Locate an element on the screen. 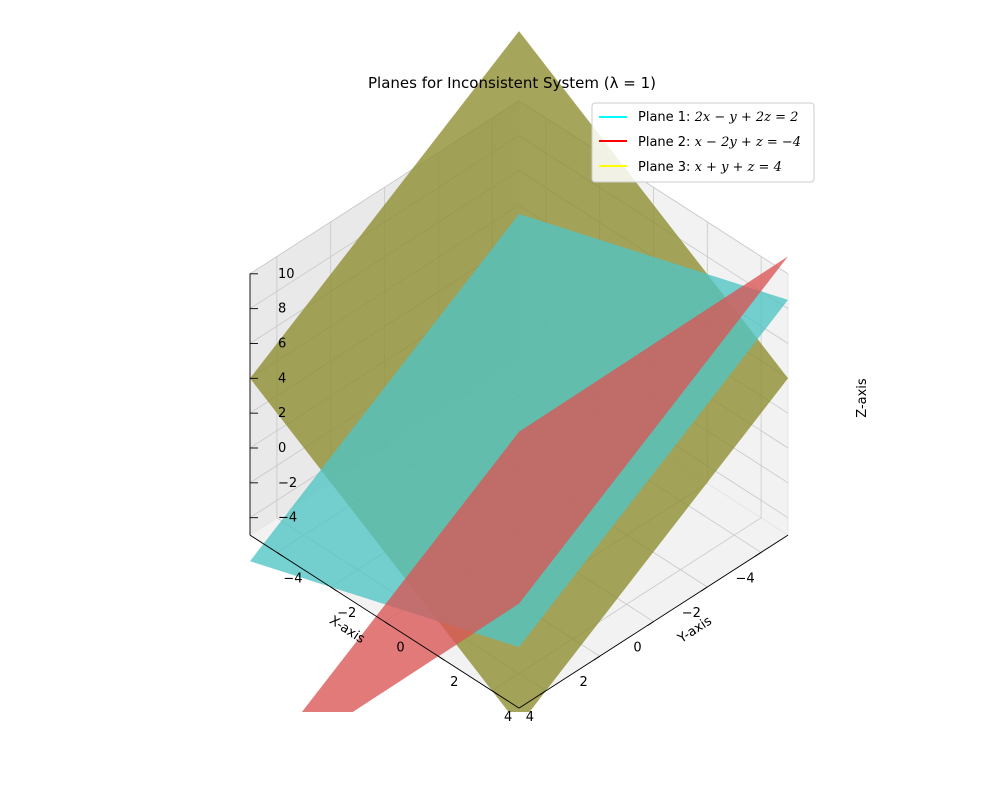 The width and height of the screenshot is (1000, 800). z-axis-label: Z-axis is located at coordinates (862, 398).